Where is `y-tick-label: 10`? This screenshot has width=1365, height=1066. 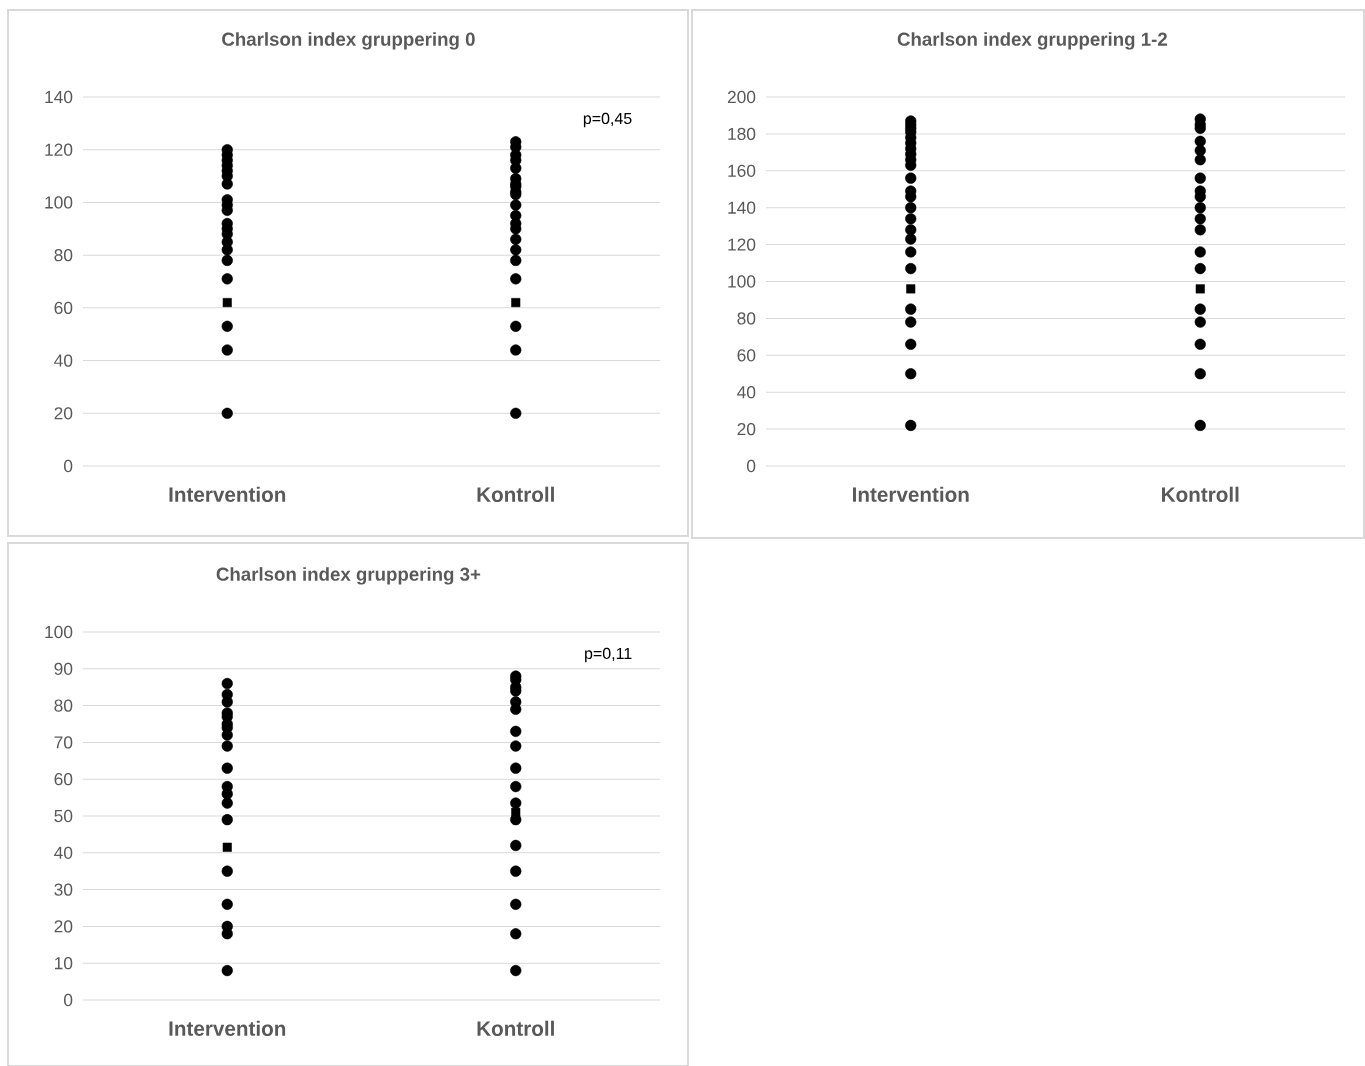
y-tick-label: 10 is located at coordinates (64, 963).